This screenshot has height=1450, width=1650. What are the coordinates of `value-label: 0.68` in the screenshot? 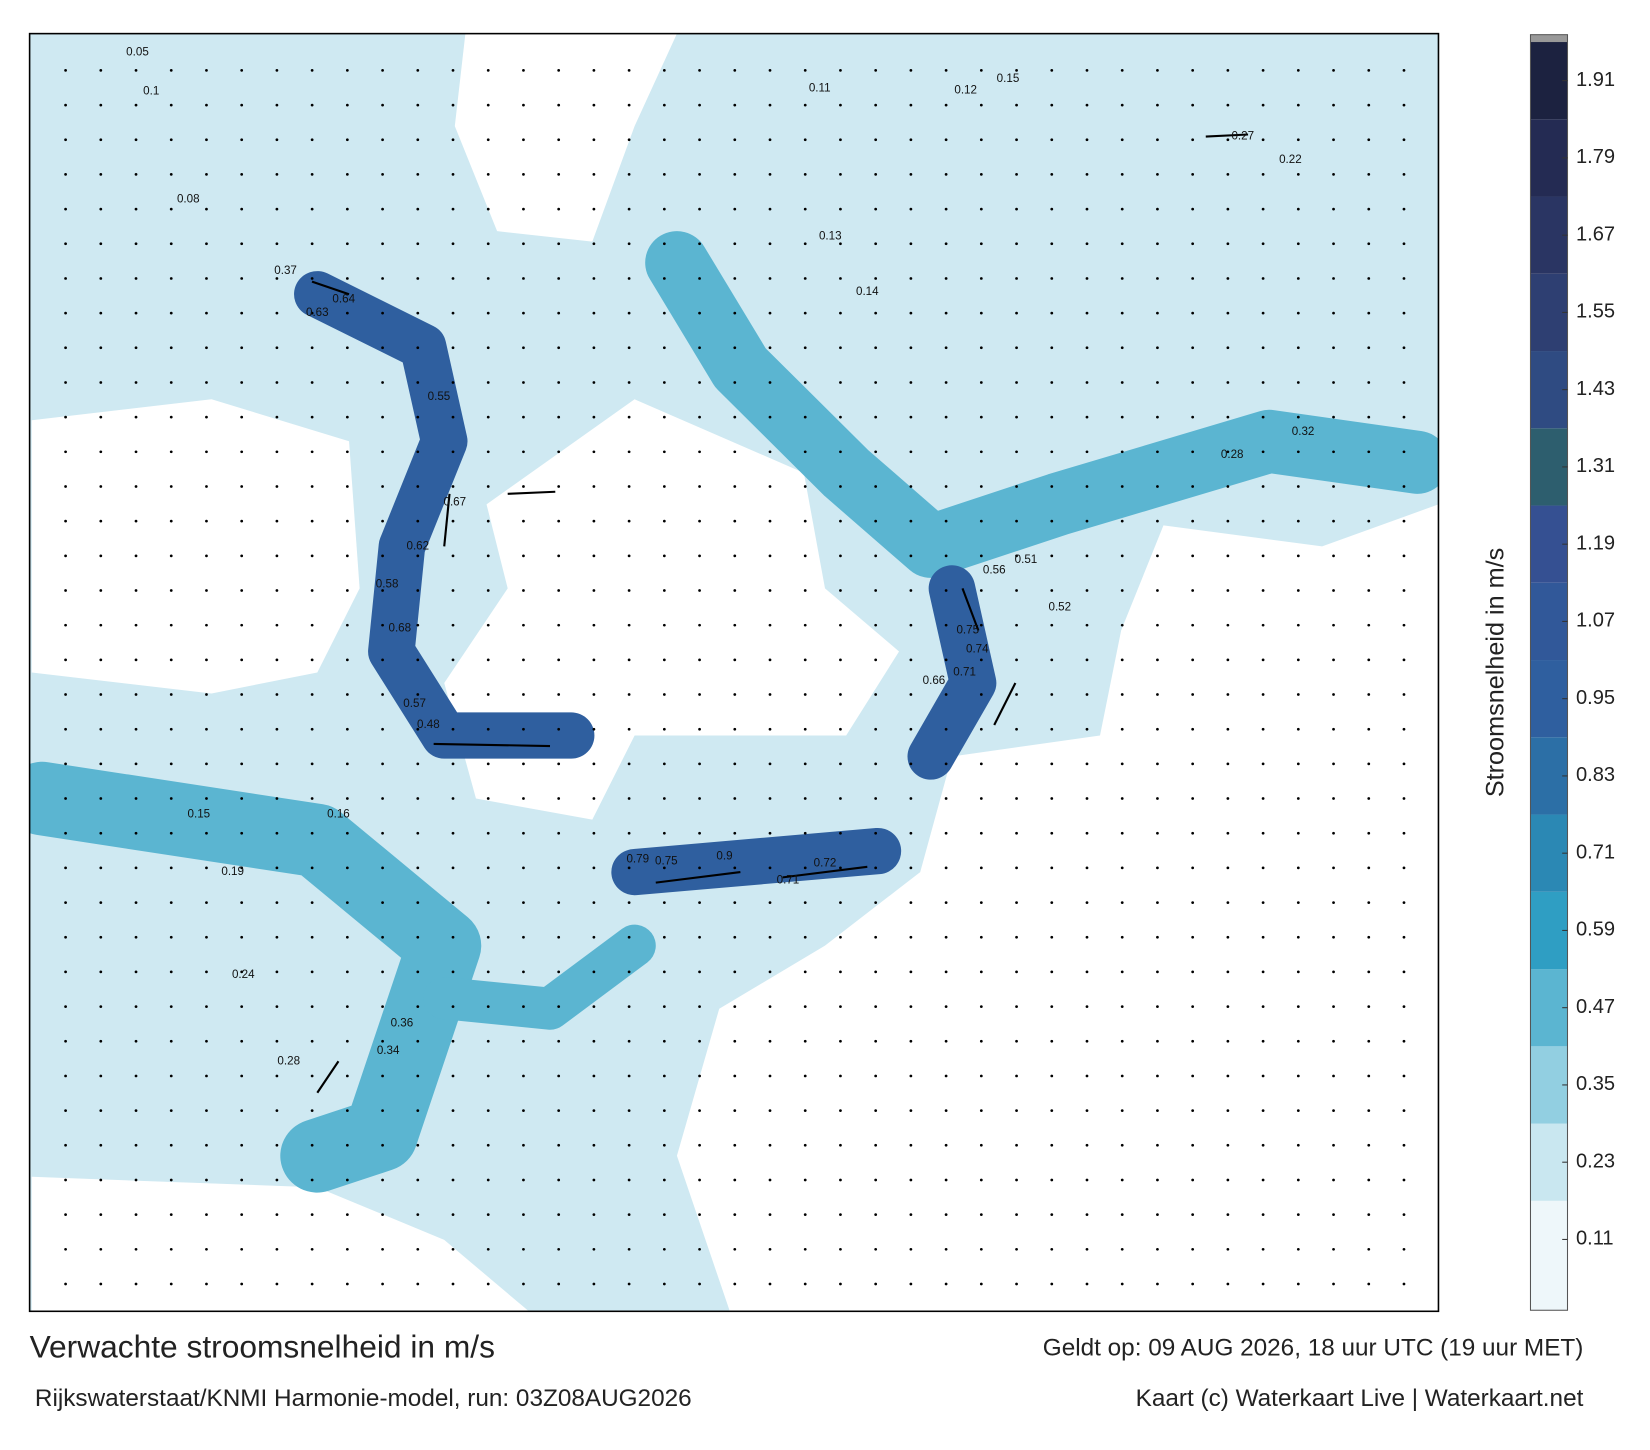 It's located at (399, 628).